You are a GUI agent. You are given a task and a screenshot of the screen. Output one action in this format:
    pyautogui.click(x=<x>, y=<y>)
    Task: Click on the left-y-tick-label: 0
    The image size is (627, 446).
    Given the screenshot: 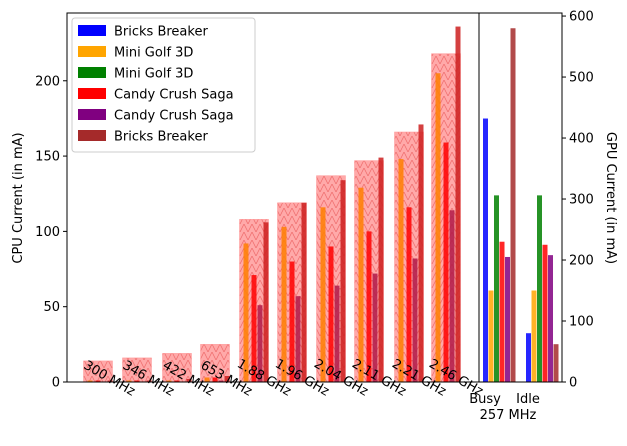 What is the action you would take?
    pyautogui.click(x=56, y=383)
    